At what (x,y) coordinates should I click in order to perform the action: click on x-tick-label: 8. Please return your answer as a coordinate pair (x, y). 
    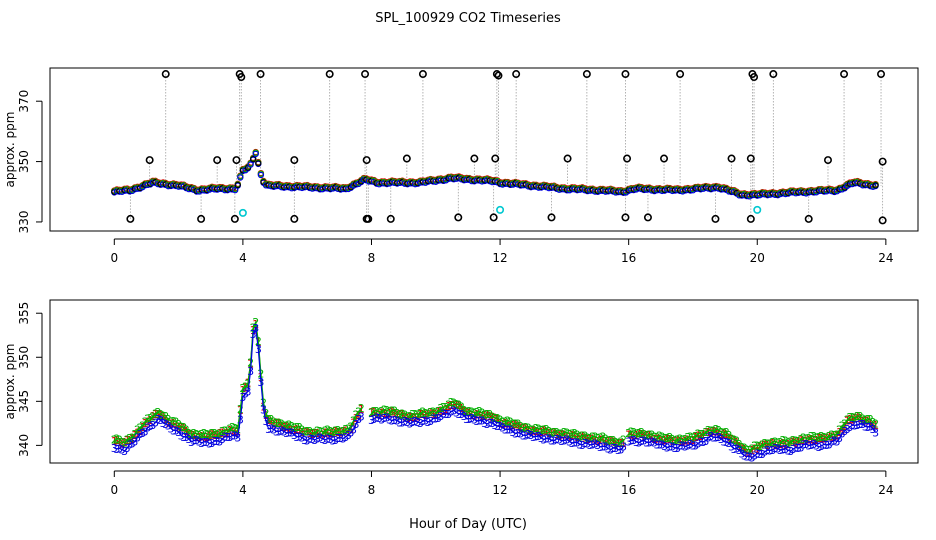
    Looking at the image, I should click on (372, 490).